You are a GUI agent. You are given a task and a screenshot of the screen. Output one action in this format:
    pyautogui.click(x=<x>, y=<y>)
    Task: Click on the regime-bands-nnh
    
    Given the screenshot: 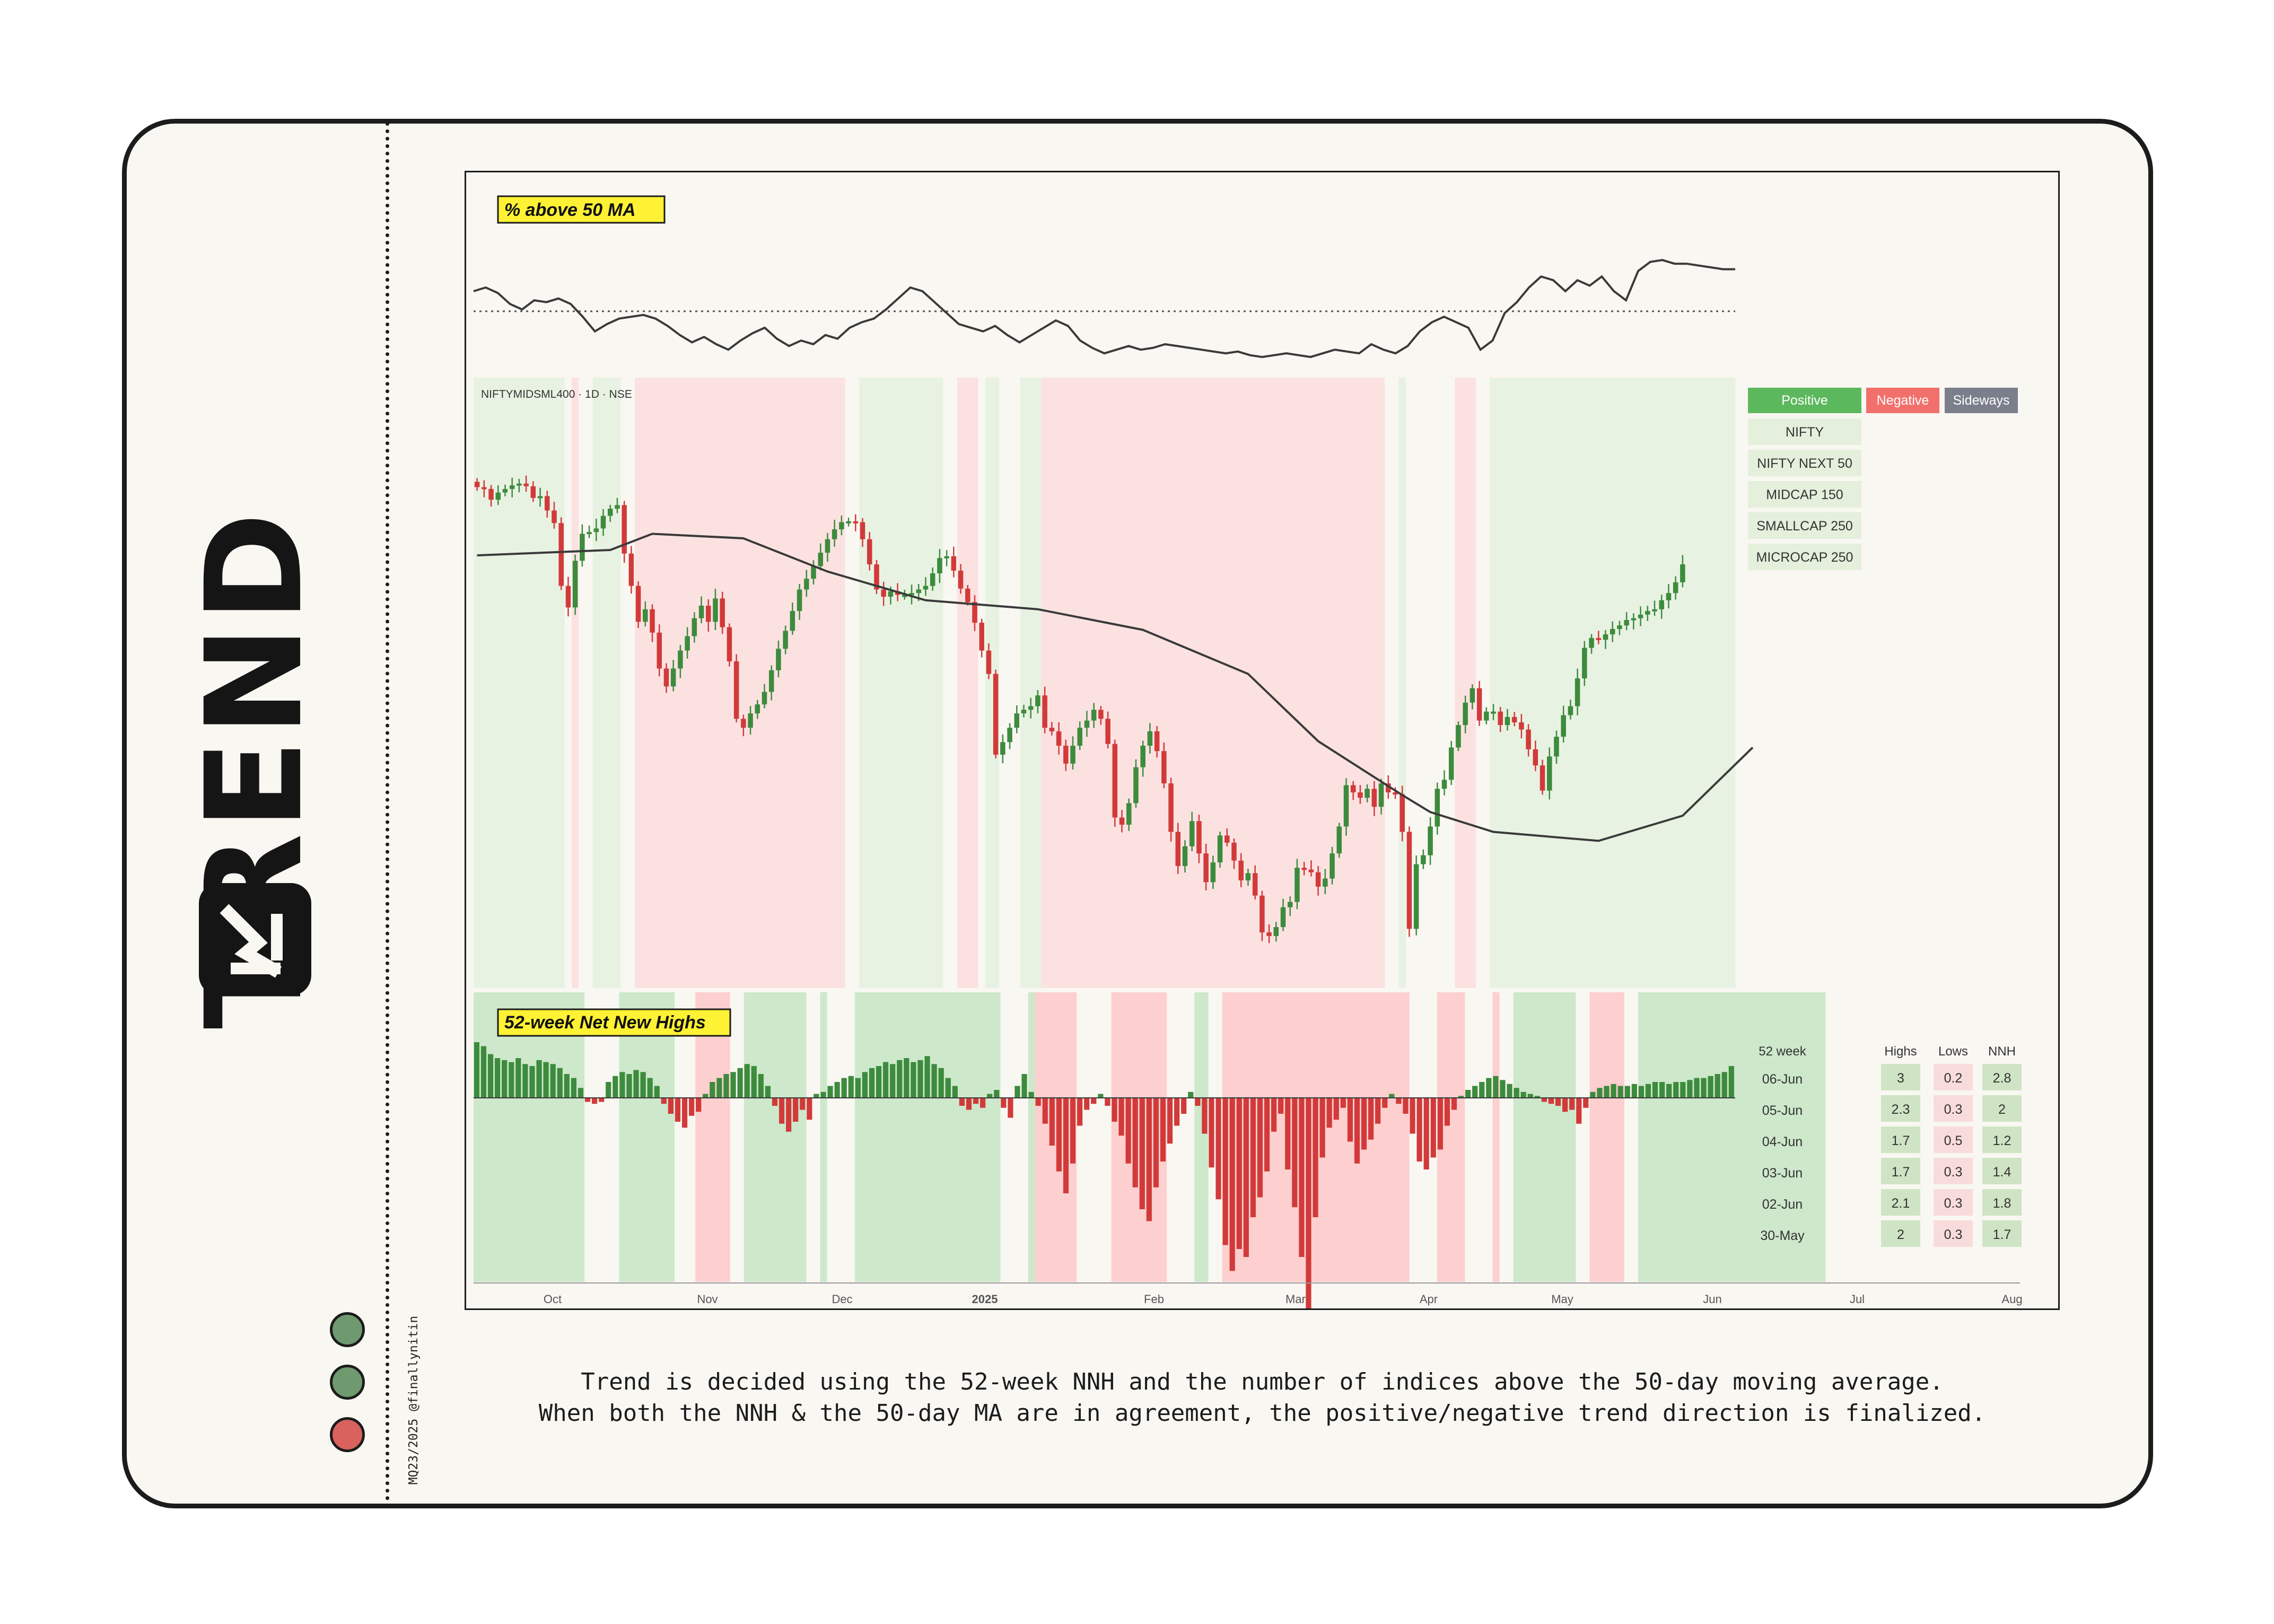 What is the action you would take?
    pyautogui.click(x=1150, y=1137)
    